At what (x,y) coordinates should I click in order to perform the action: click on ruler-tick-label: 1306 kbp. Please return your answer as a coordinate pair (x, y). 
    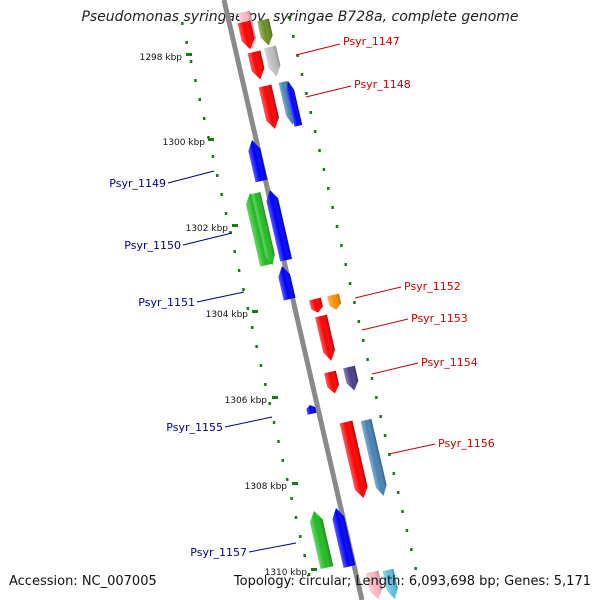
    Looking at the image, I should click on (246, 401).